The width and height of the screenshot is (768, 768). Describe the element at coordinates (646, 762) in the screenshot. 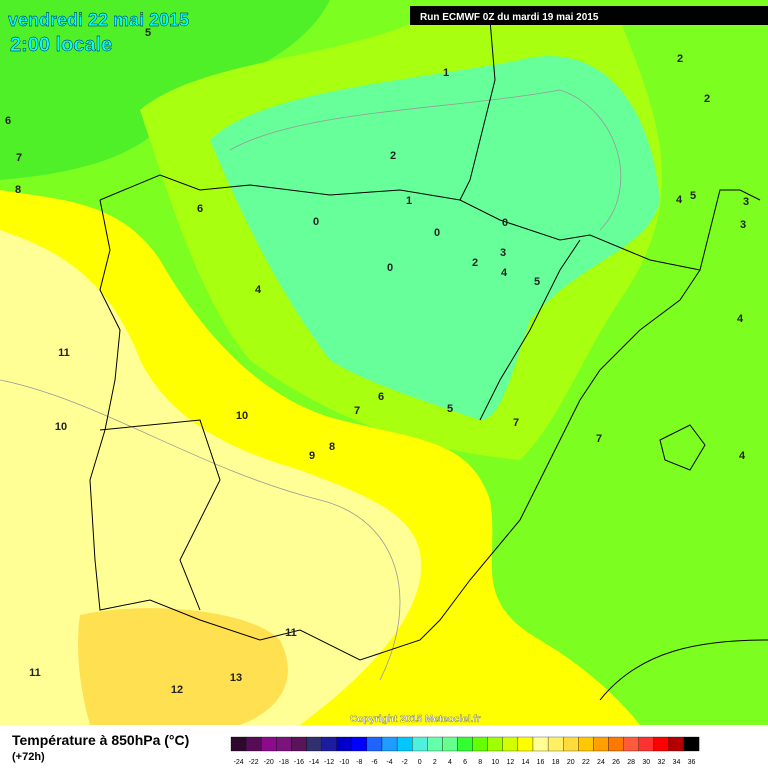

I see `legend-label: 30` at that location.